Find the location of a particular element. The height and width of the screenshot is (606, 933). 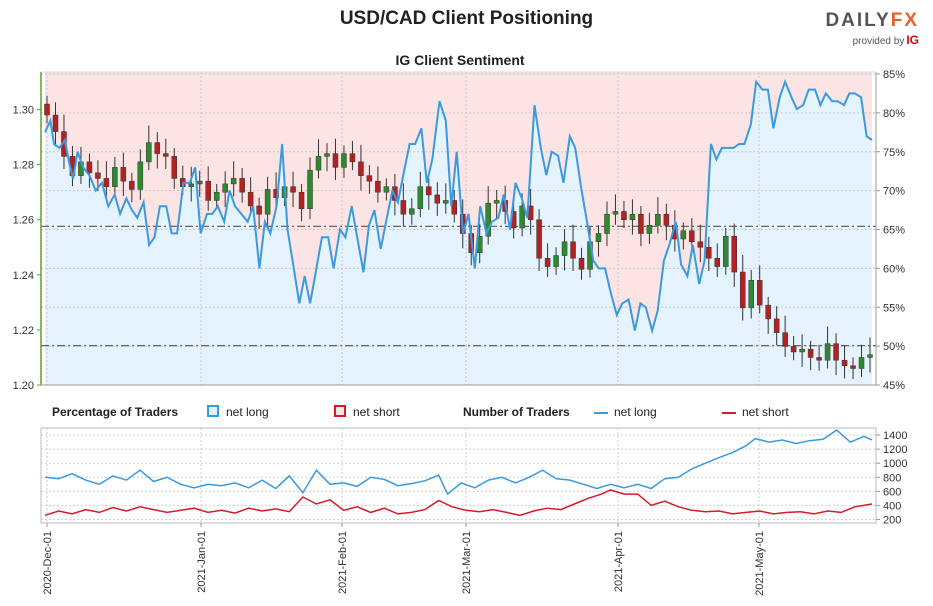

price-tick-label: 1.30 is located at coordinates (23, 111).